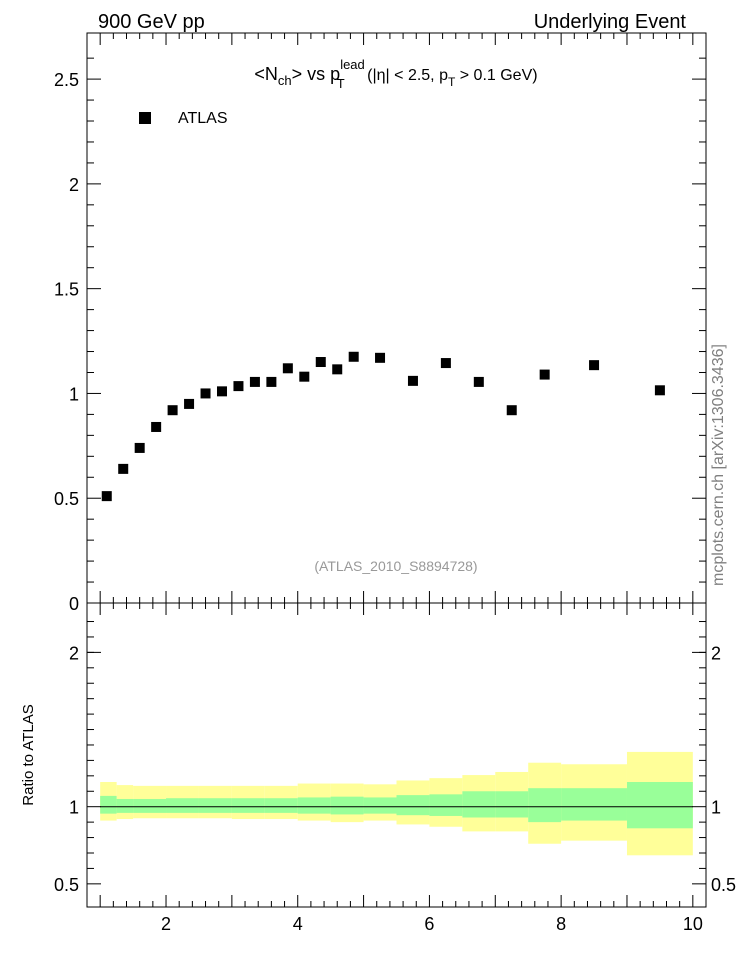 The width and height of the screenshot is (746, 972). What do you see at coordinates (429, 924) in the screenshot?
I see `x-tick-label: 6` at bounding box center [429, 924].